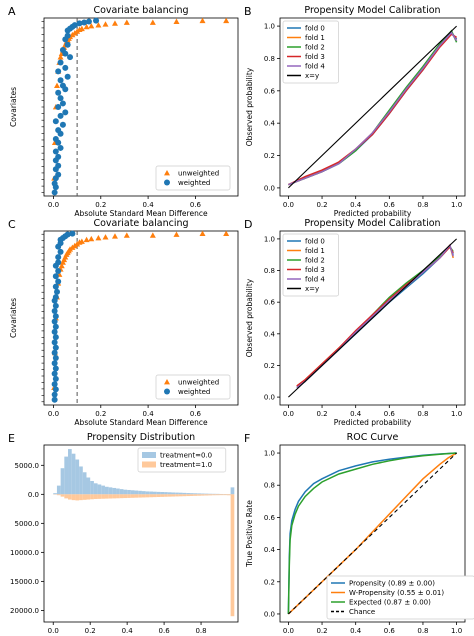 This screenshot has height=636, width=474. Describe the element at coordinates (390, 603) in the screenshot. I see `legend-label: Expected (0.87 ± 0.00)` at that location.